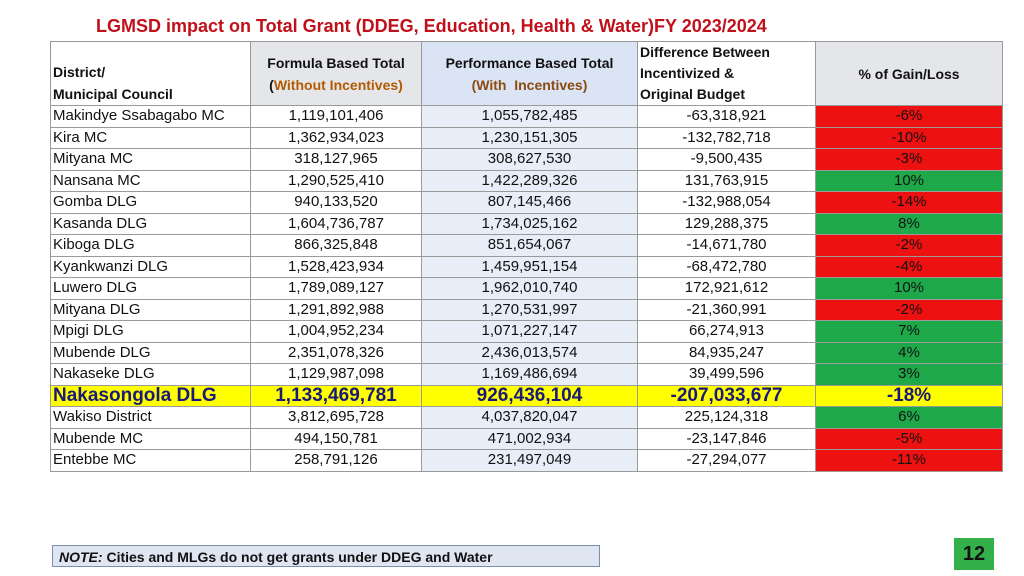 The width and height of the screenshot is (1024, 576). I want to click on header-district: District/ Municipal Council, so click(150, 73).